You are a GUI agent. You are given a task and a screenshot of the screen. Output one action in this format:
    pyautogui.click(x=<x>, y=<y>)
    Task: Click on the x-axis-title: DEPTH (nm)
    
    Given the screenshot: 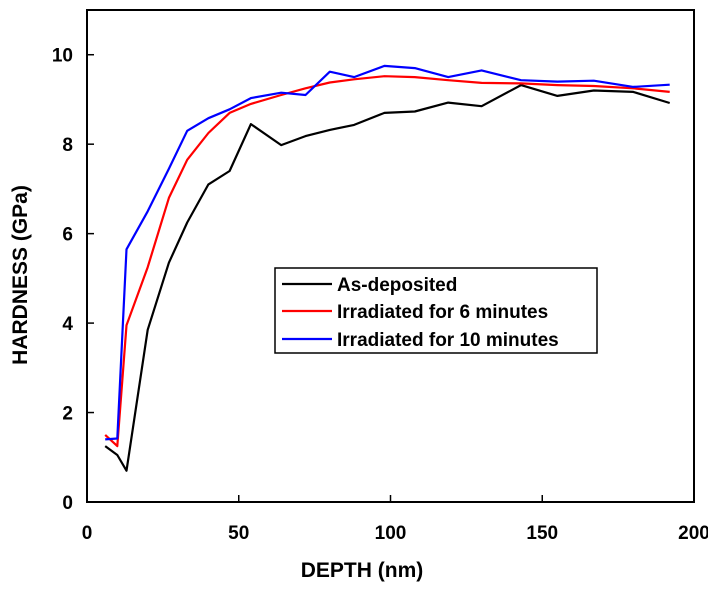 What is the action you would take?
    pyautogui.click(x=362, y=570)
    